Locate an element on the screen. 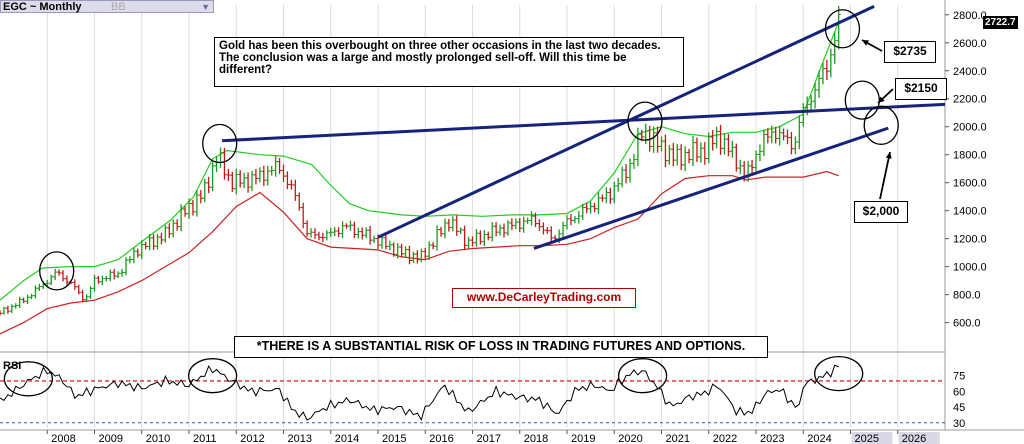 The height and width of the screenshot is (444, 1024). x-tick-label: 2026 is located at coordinates (914, 438).